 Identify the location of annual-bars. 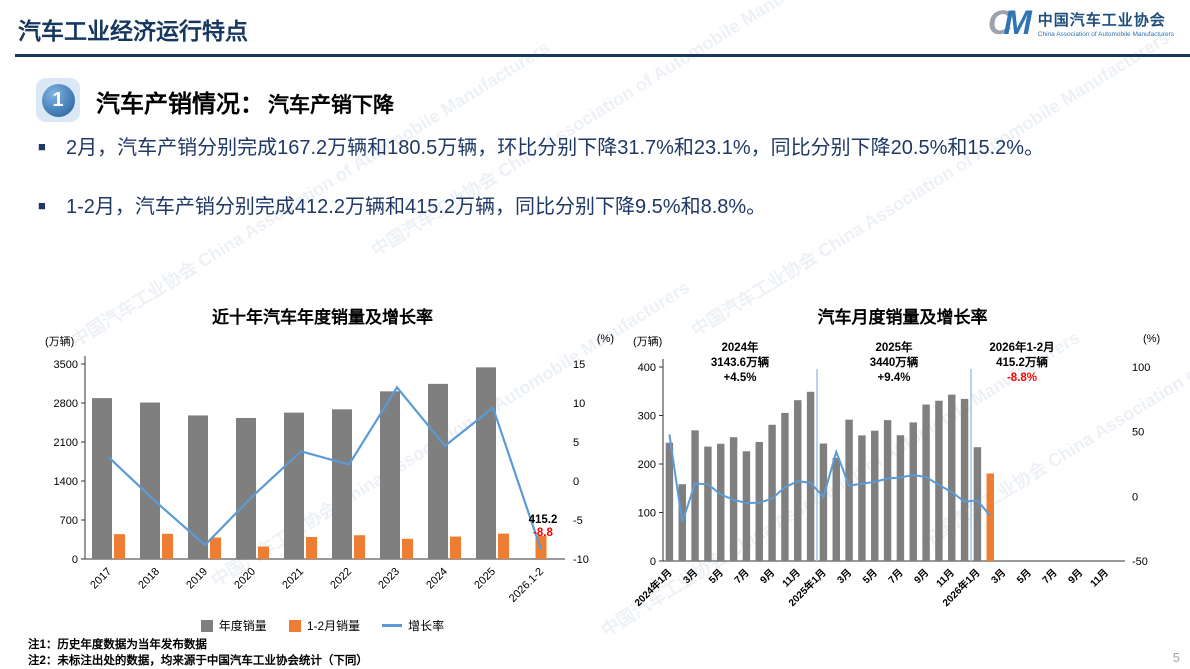
(319, 463).